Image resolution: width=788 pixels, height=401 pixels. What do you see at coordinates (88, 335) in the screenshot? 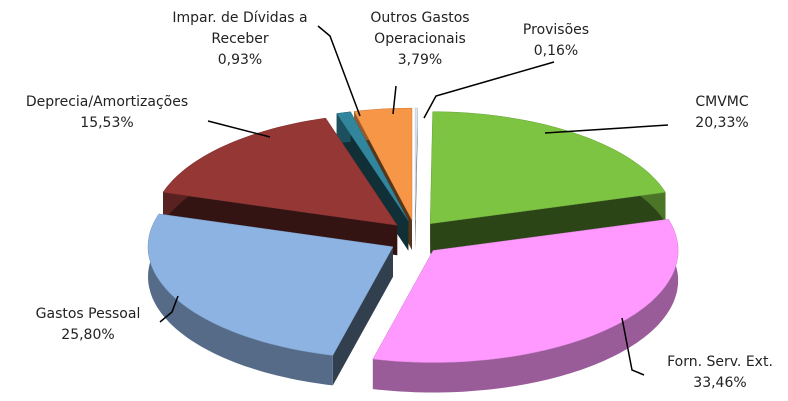
I see `value-label: 25,80%` at bounding box center [88, 335].